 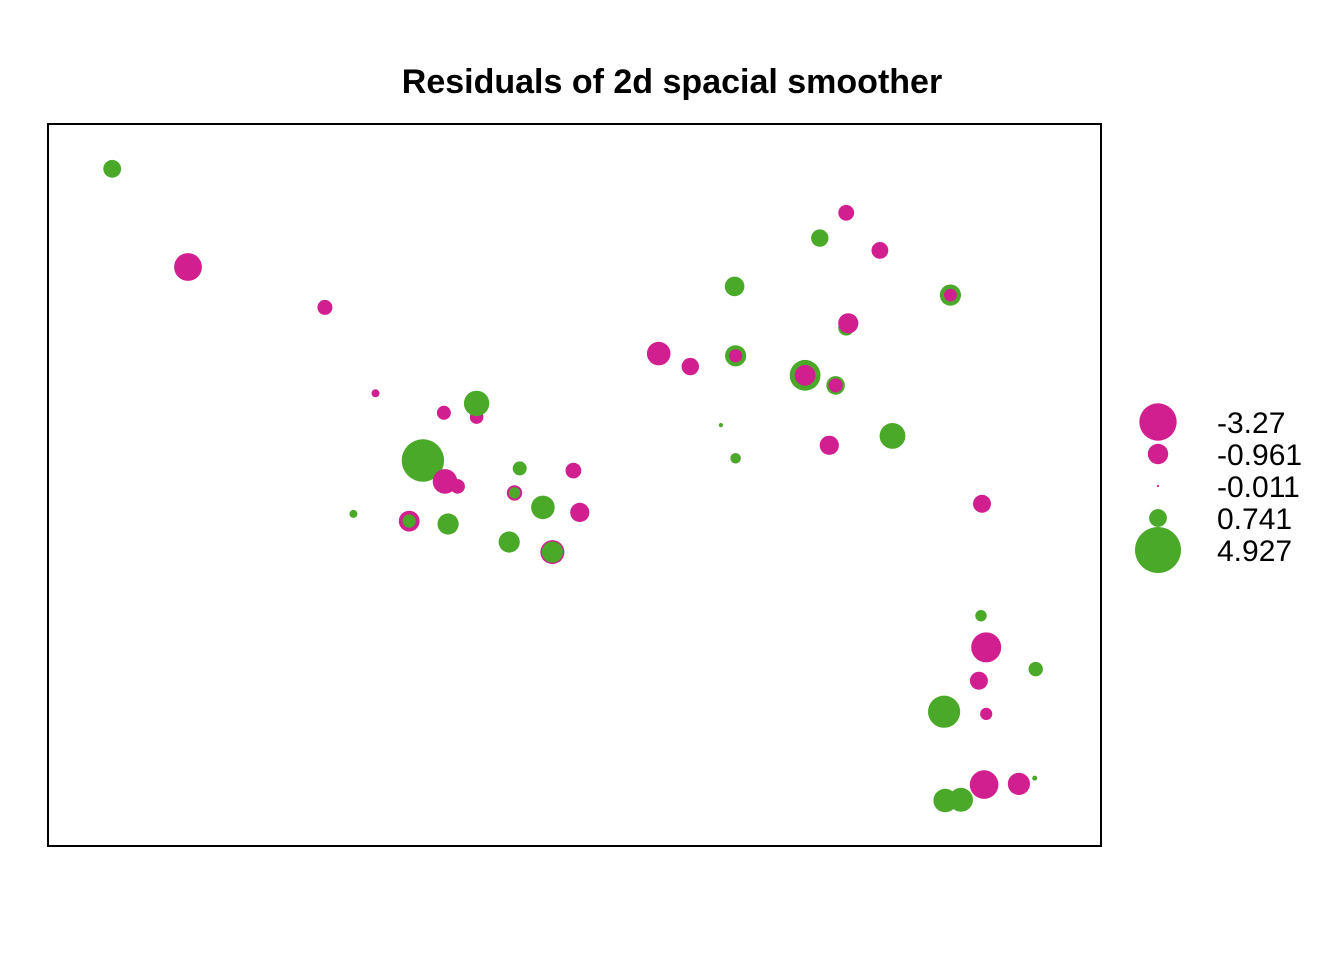 What do you see at coordinates (1258, 487) in the screenshot?
I see `legend-label: -0.011` at bounding box center [1258, 487].